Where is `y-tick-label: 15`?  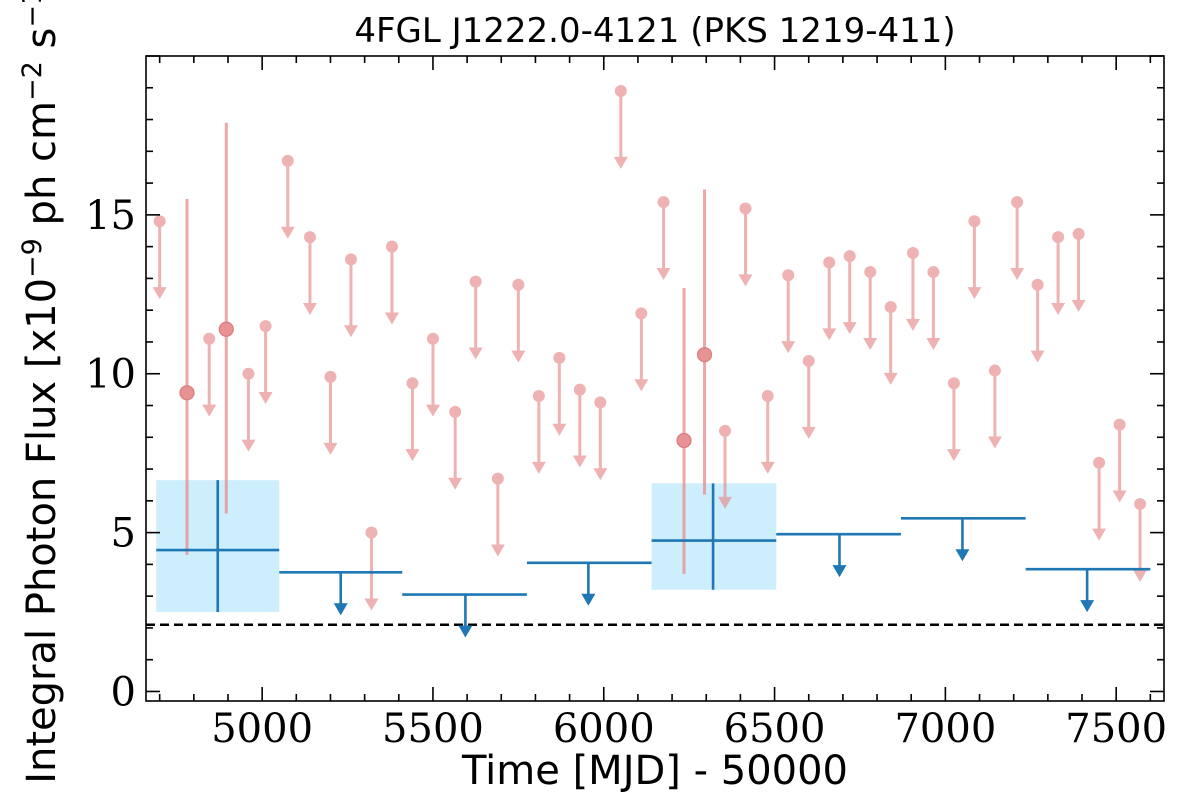
y-tick-label: 15 is located at coordinates (110, 216).